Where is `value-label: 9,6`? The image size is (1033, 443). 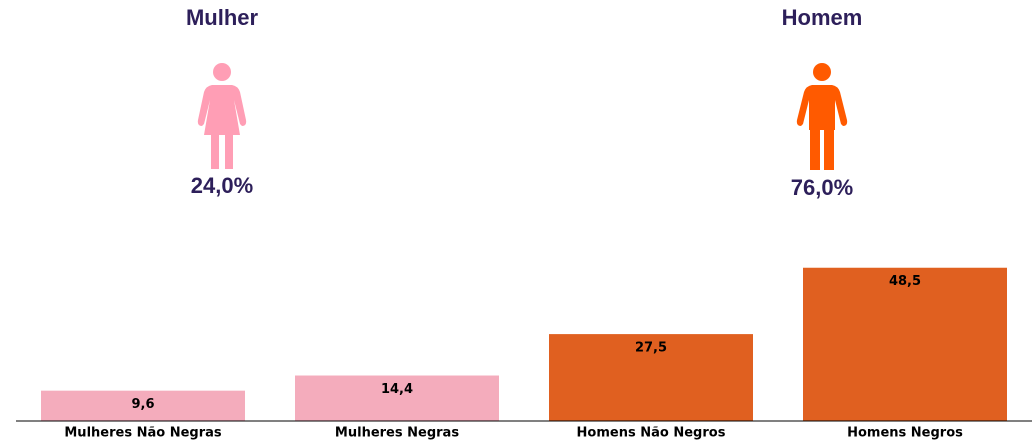 value-label: 9,6 is located at coordinates (142, 404).